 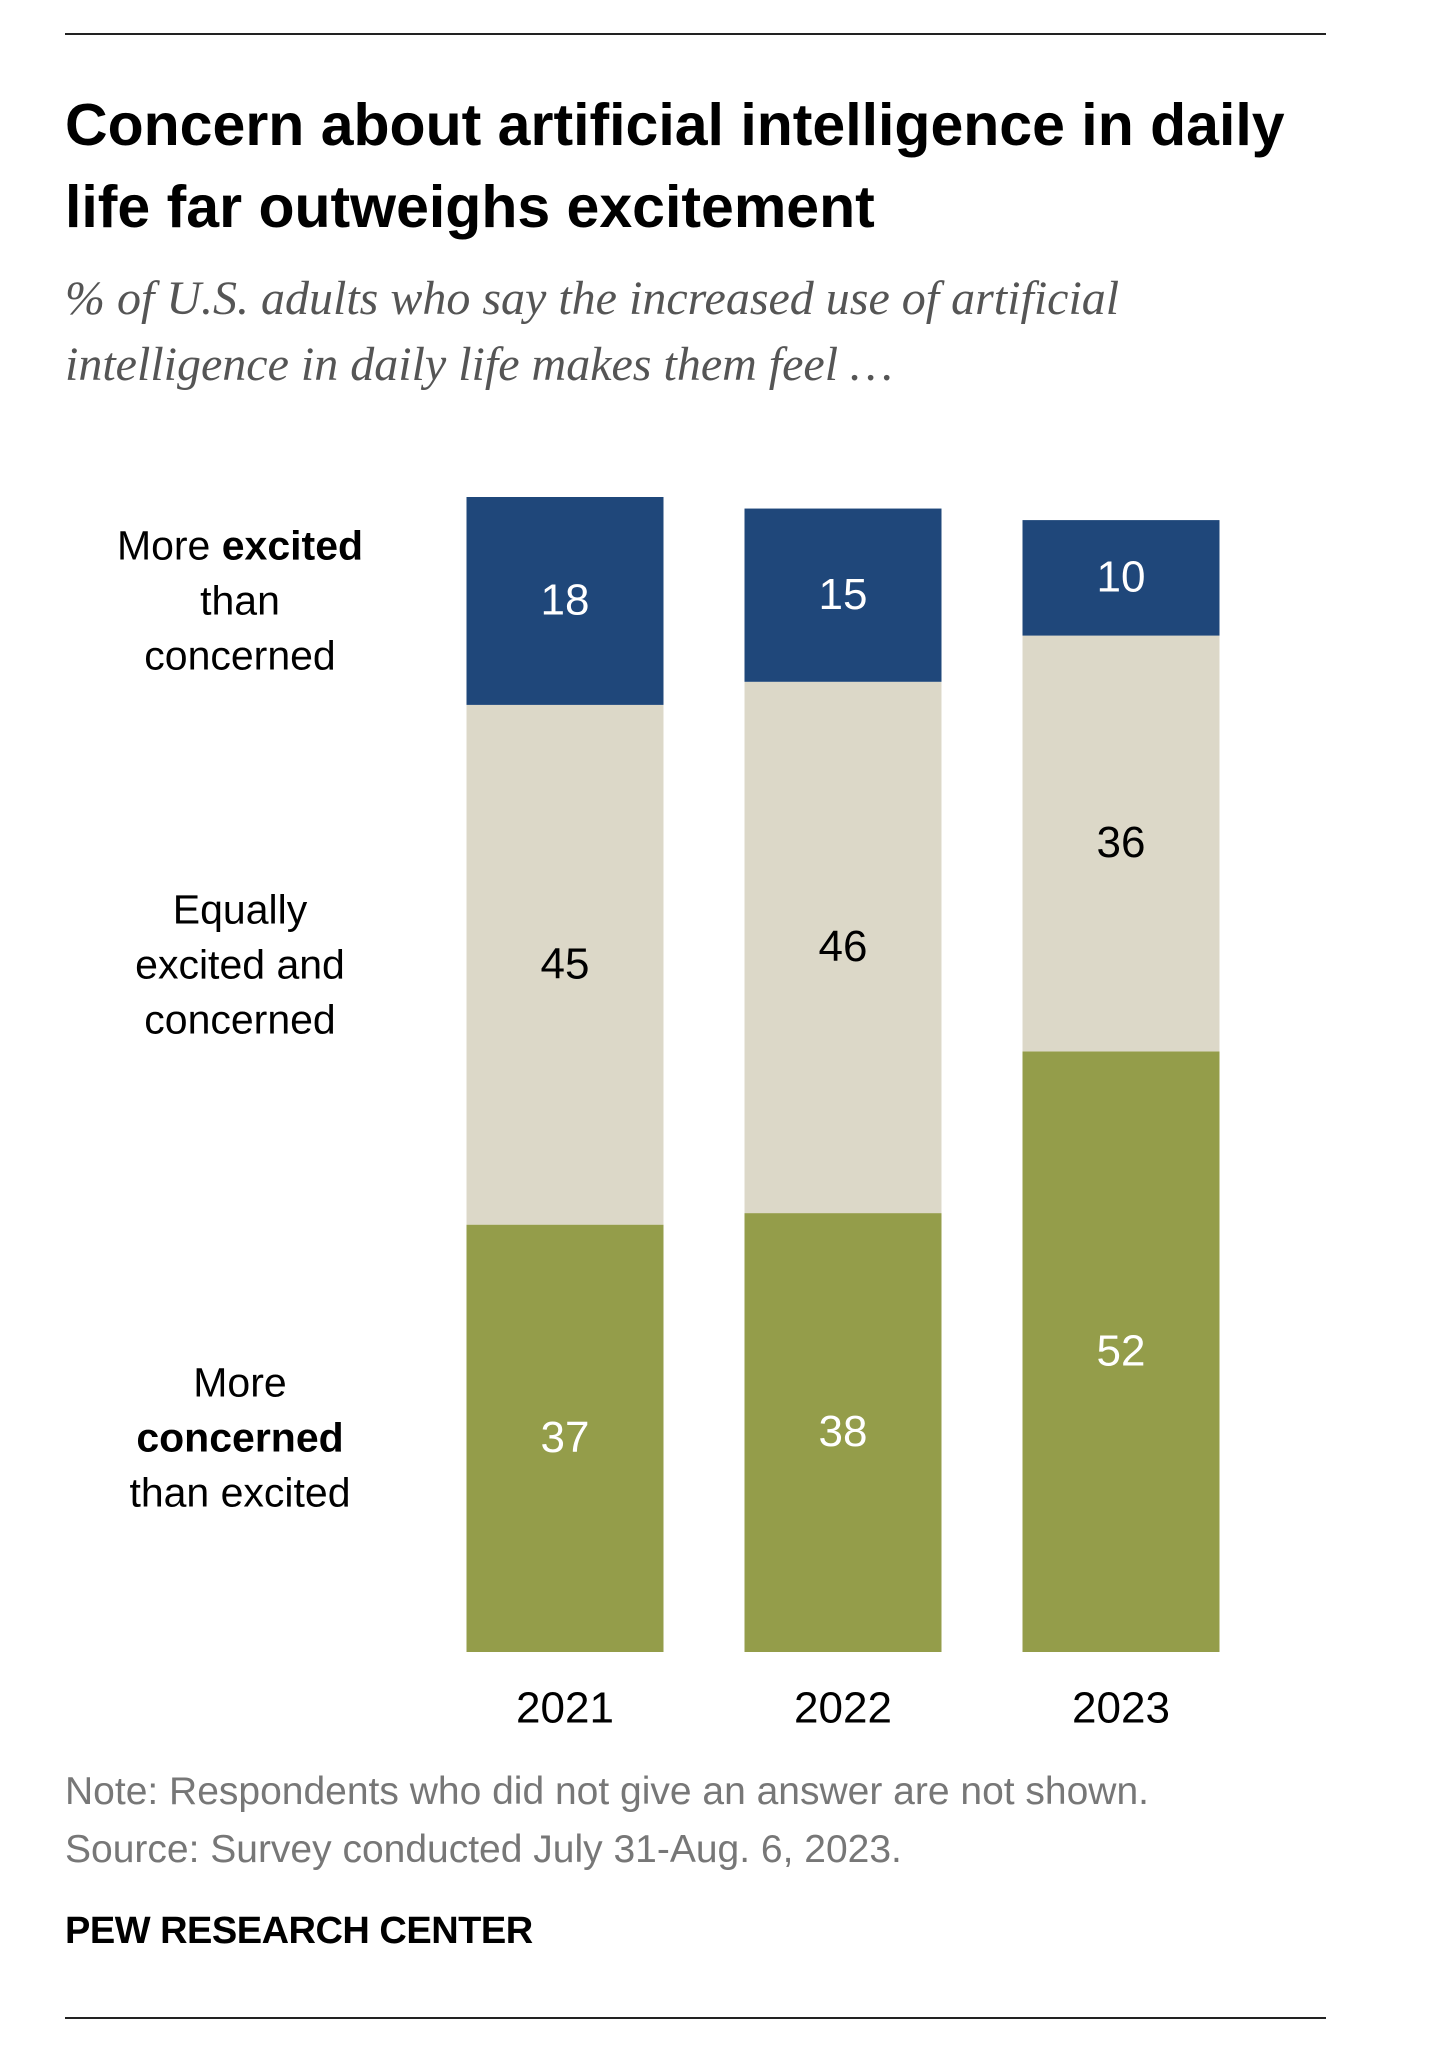 I want to click on series-label: More excited than concerned, so click(x=240, y=600).